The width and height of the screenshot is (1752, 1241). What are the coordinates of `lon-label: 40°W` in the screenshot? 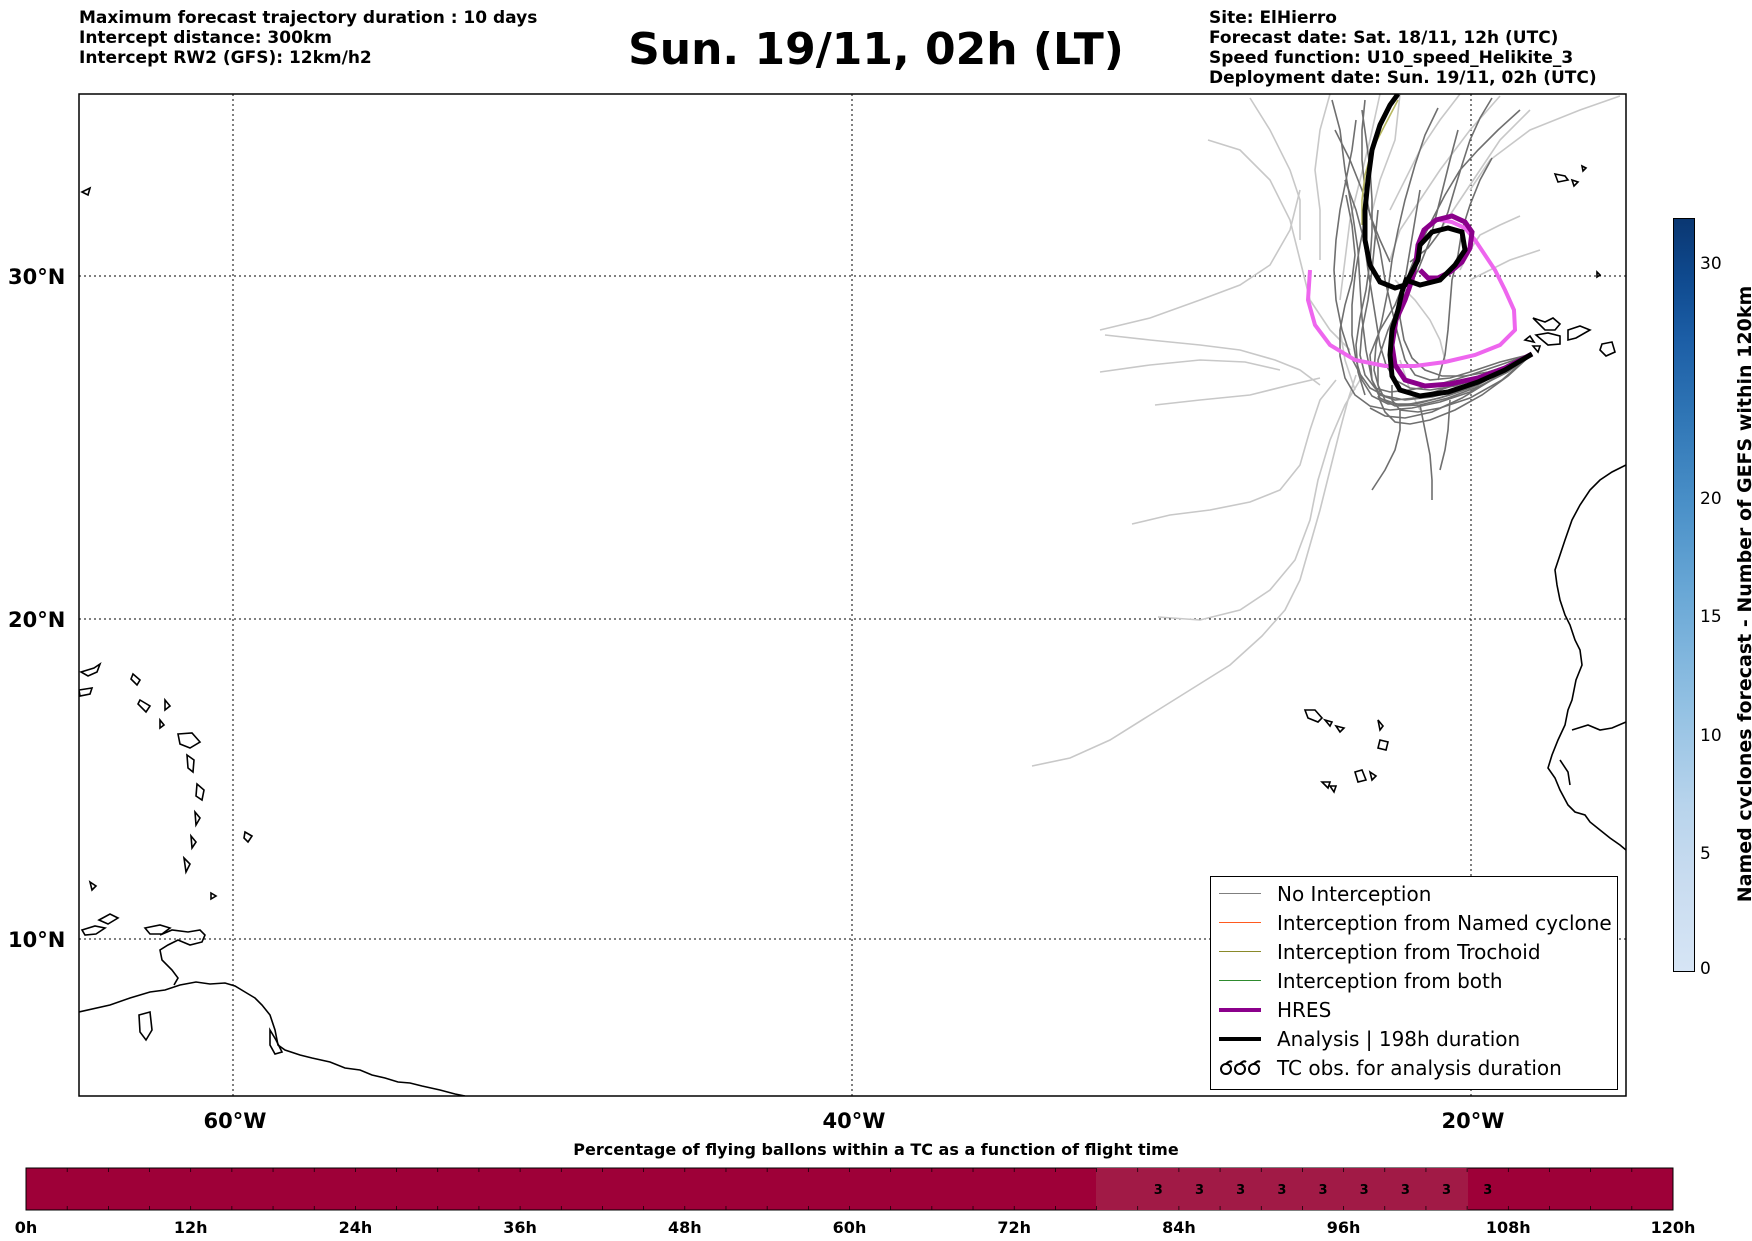 It's located at (854, 1121).